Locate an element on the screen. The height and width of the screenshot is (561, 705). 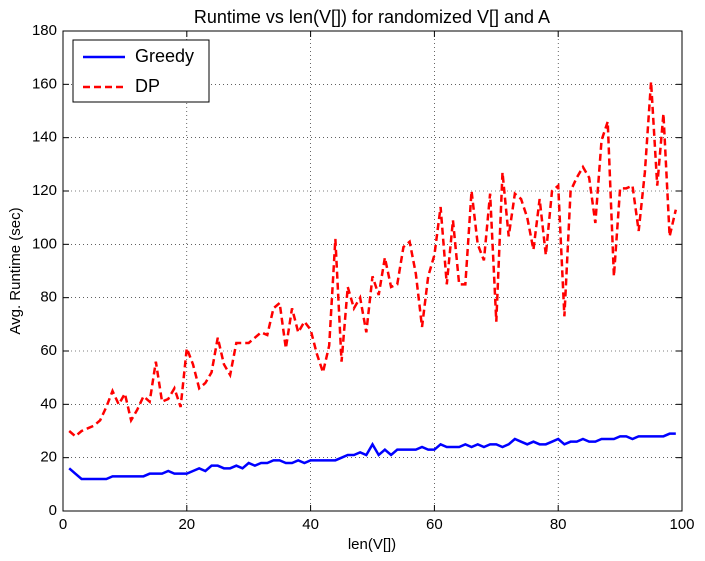
y-tick-label: 140 is located at coordinates (44, 137).